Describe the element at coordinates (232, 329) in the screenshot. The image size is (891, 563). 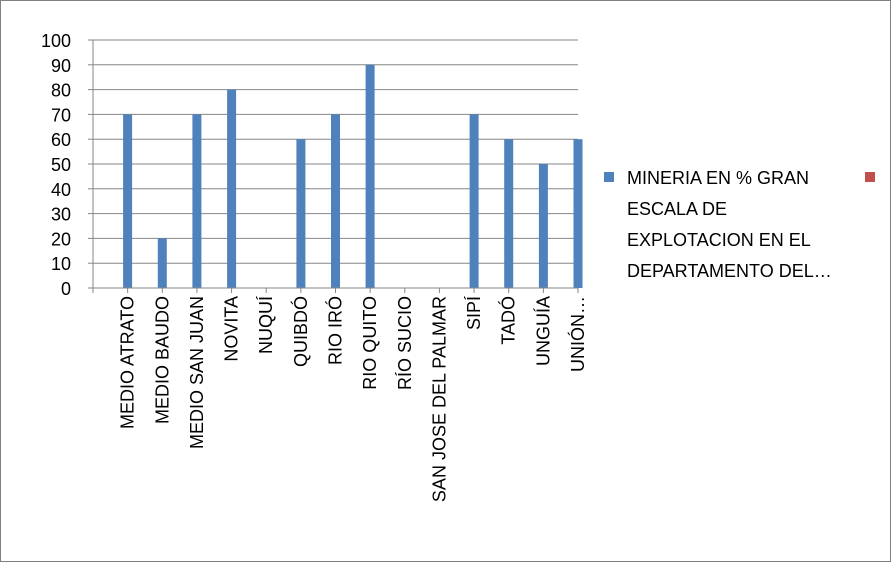
I see `x-tick-label: NOVITA` at that location.